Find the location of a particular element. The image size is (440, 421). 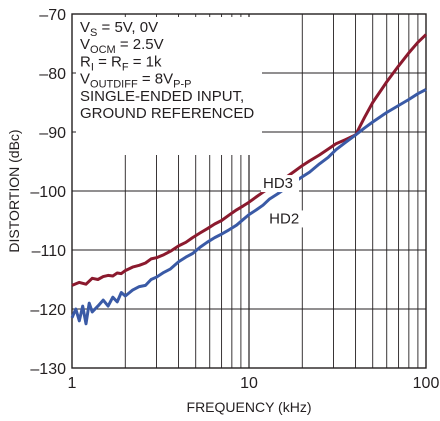

series-label-hd3: HD3 is located at coordinates (278, 183).